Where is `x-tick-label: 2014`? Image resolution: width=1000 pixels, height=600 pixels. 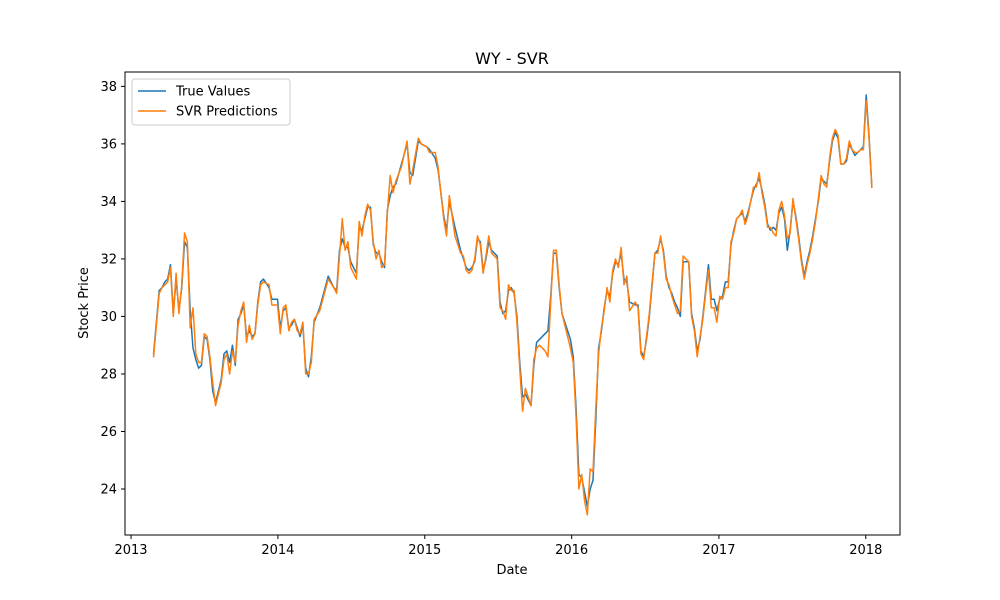
x-tick-label: 2014 is located at coordinates (277, 550).